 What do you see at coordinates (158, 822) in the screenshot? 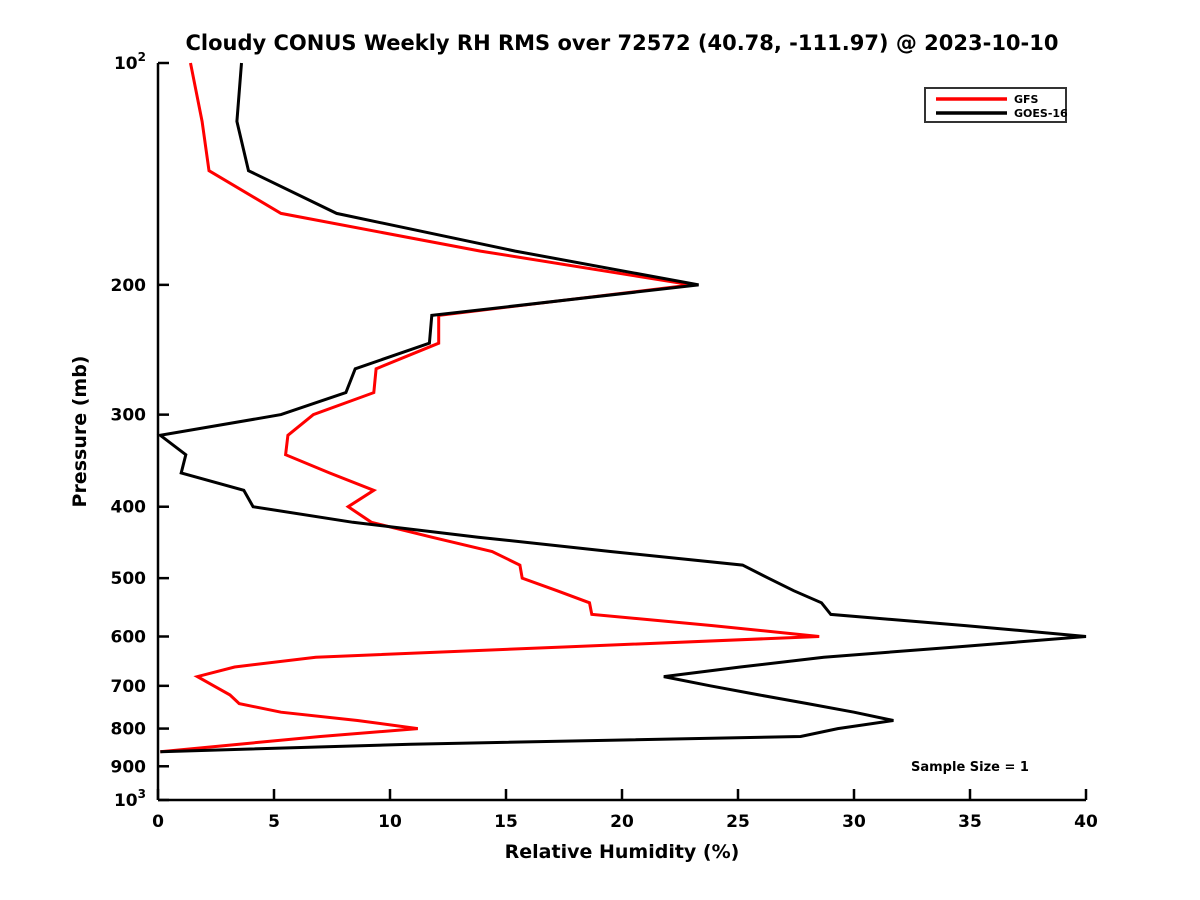
I see `x-tick-label: 0` at bounding box center [158, 822].